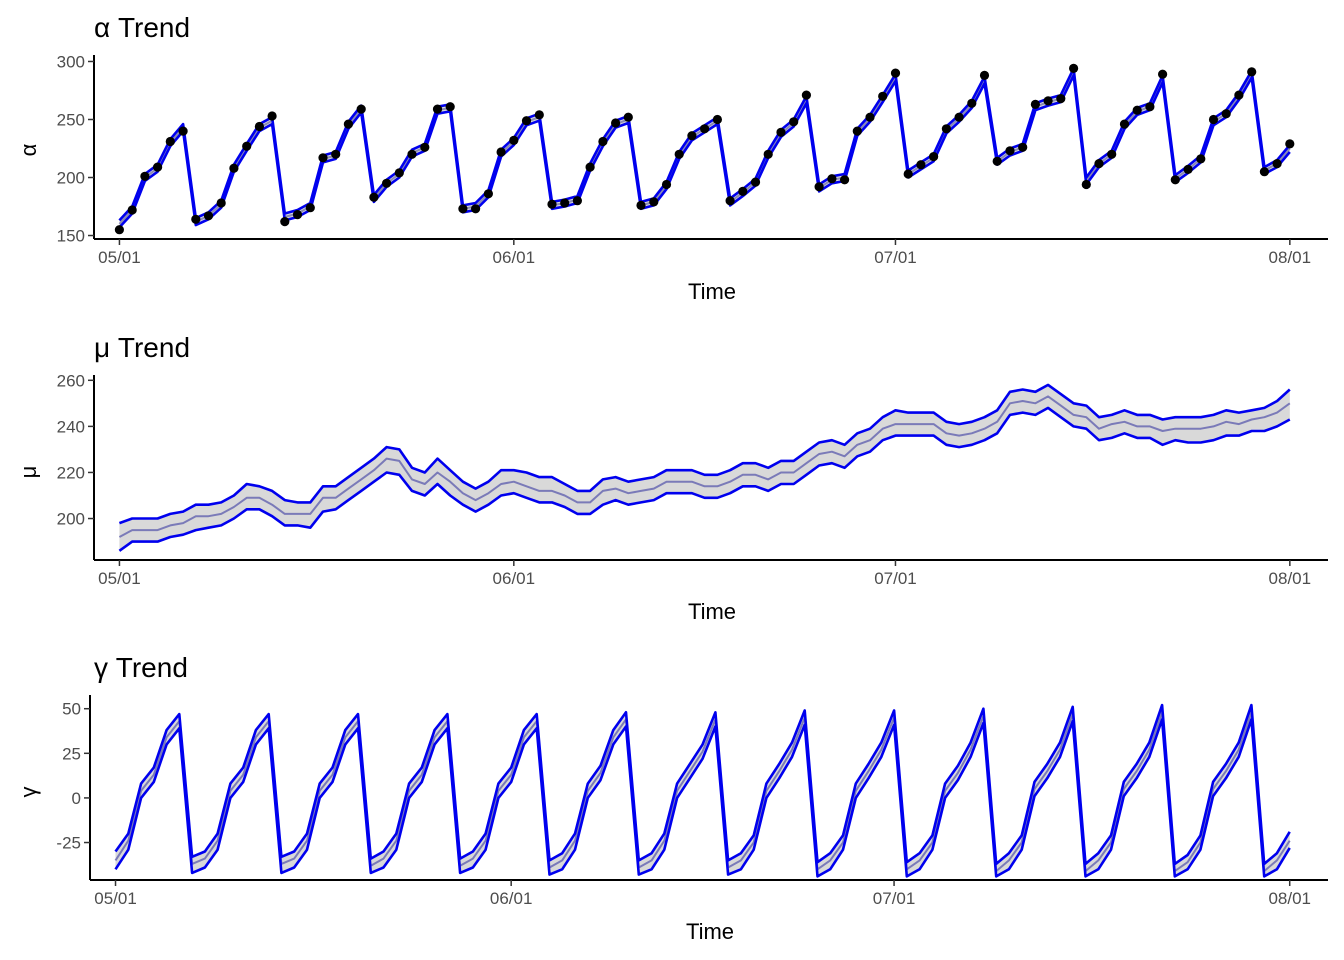  I want to click on gamma-upper-line, so click(702, 784).